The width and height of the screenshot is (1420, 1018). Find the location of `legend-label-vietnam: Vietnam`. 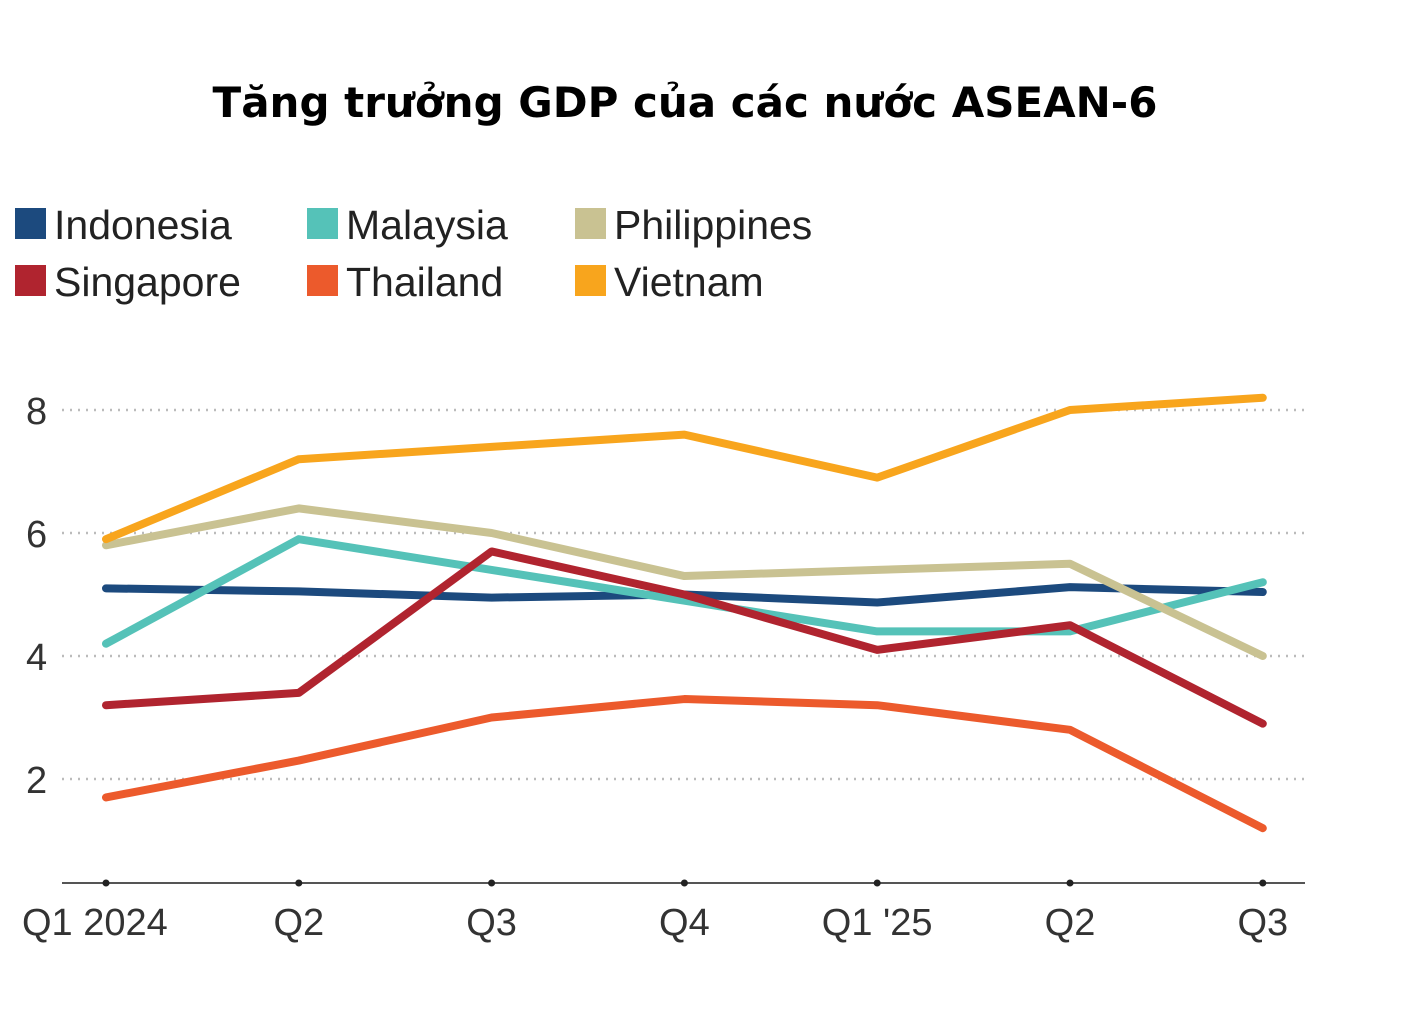

legend-label-vietnam: Vietnam is located at coordinates (689, 282).